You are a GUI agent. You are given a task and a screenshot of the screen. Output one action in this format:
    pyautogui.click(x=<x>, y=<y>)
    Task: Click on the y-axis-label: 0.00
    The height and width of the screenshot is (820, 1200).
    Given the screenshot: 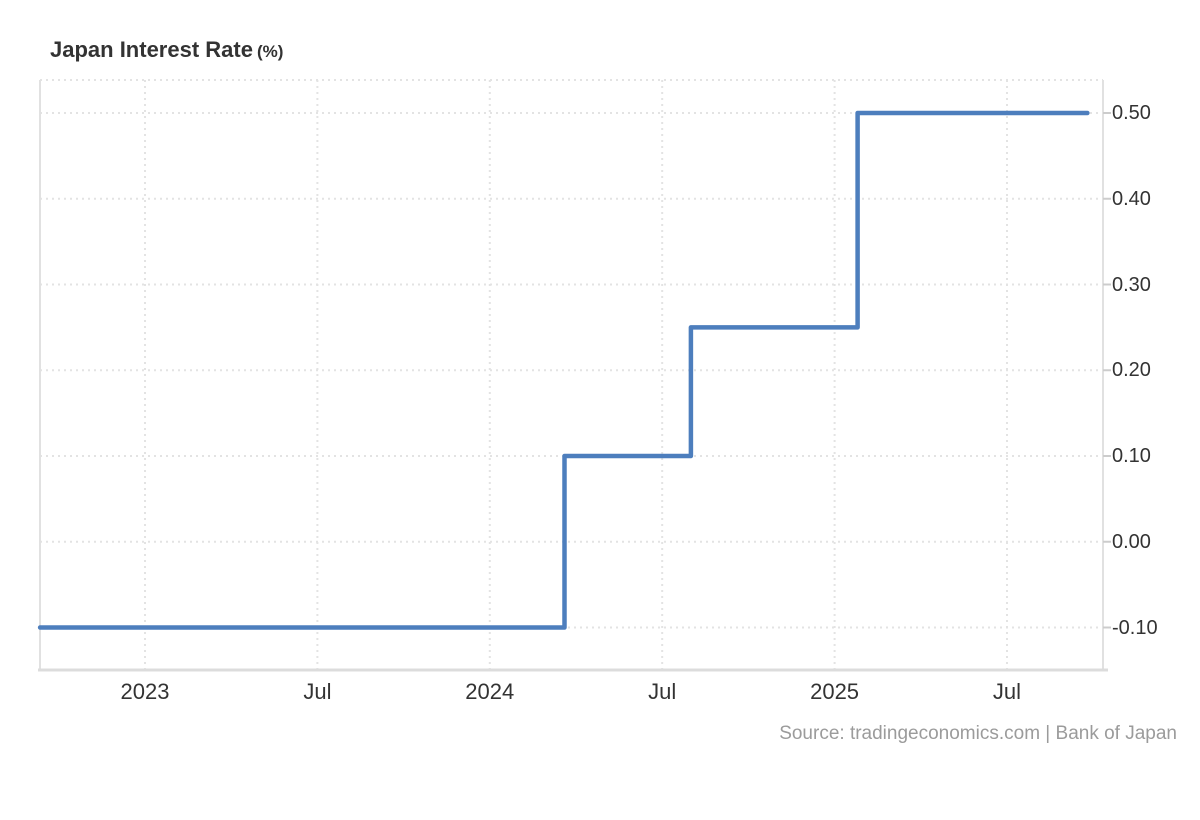 What is the action you would take?
    pyautogui.click(x=1131, y=541)
    